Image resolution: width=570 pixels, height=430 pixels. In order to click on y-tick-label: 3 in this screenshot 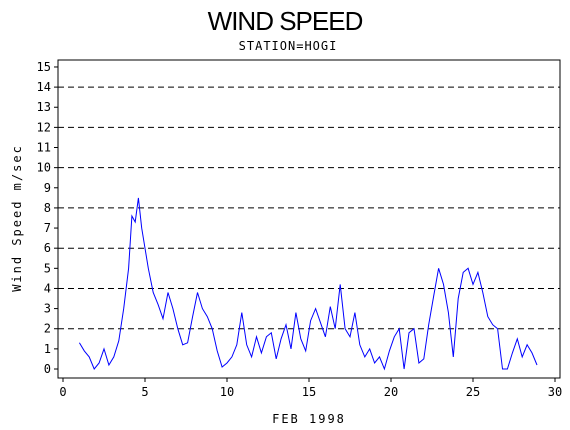, I will do `click(47, 309)`.